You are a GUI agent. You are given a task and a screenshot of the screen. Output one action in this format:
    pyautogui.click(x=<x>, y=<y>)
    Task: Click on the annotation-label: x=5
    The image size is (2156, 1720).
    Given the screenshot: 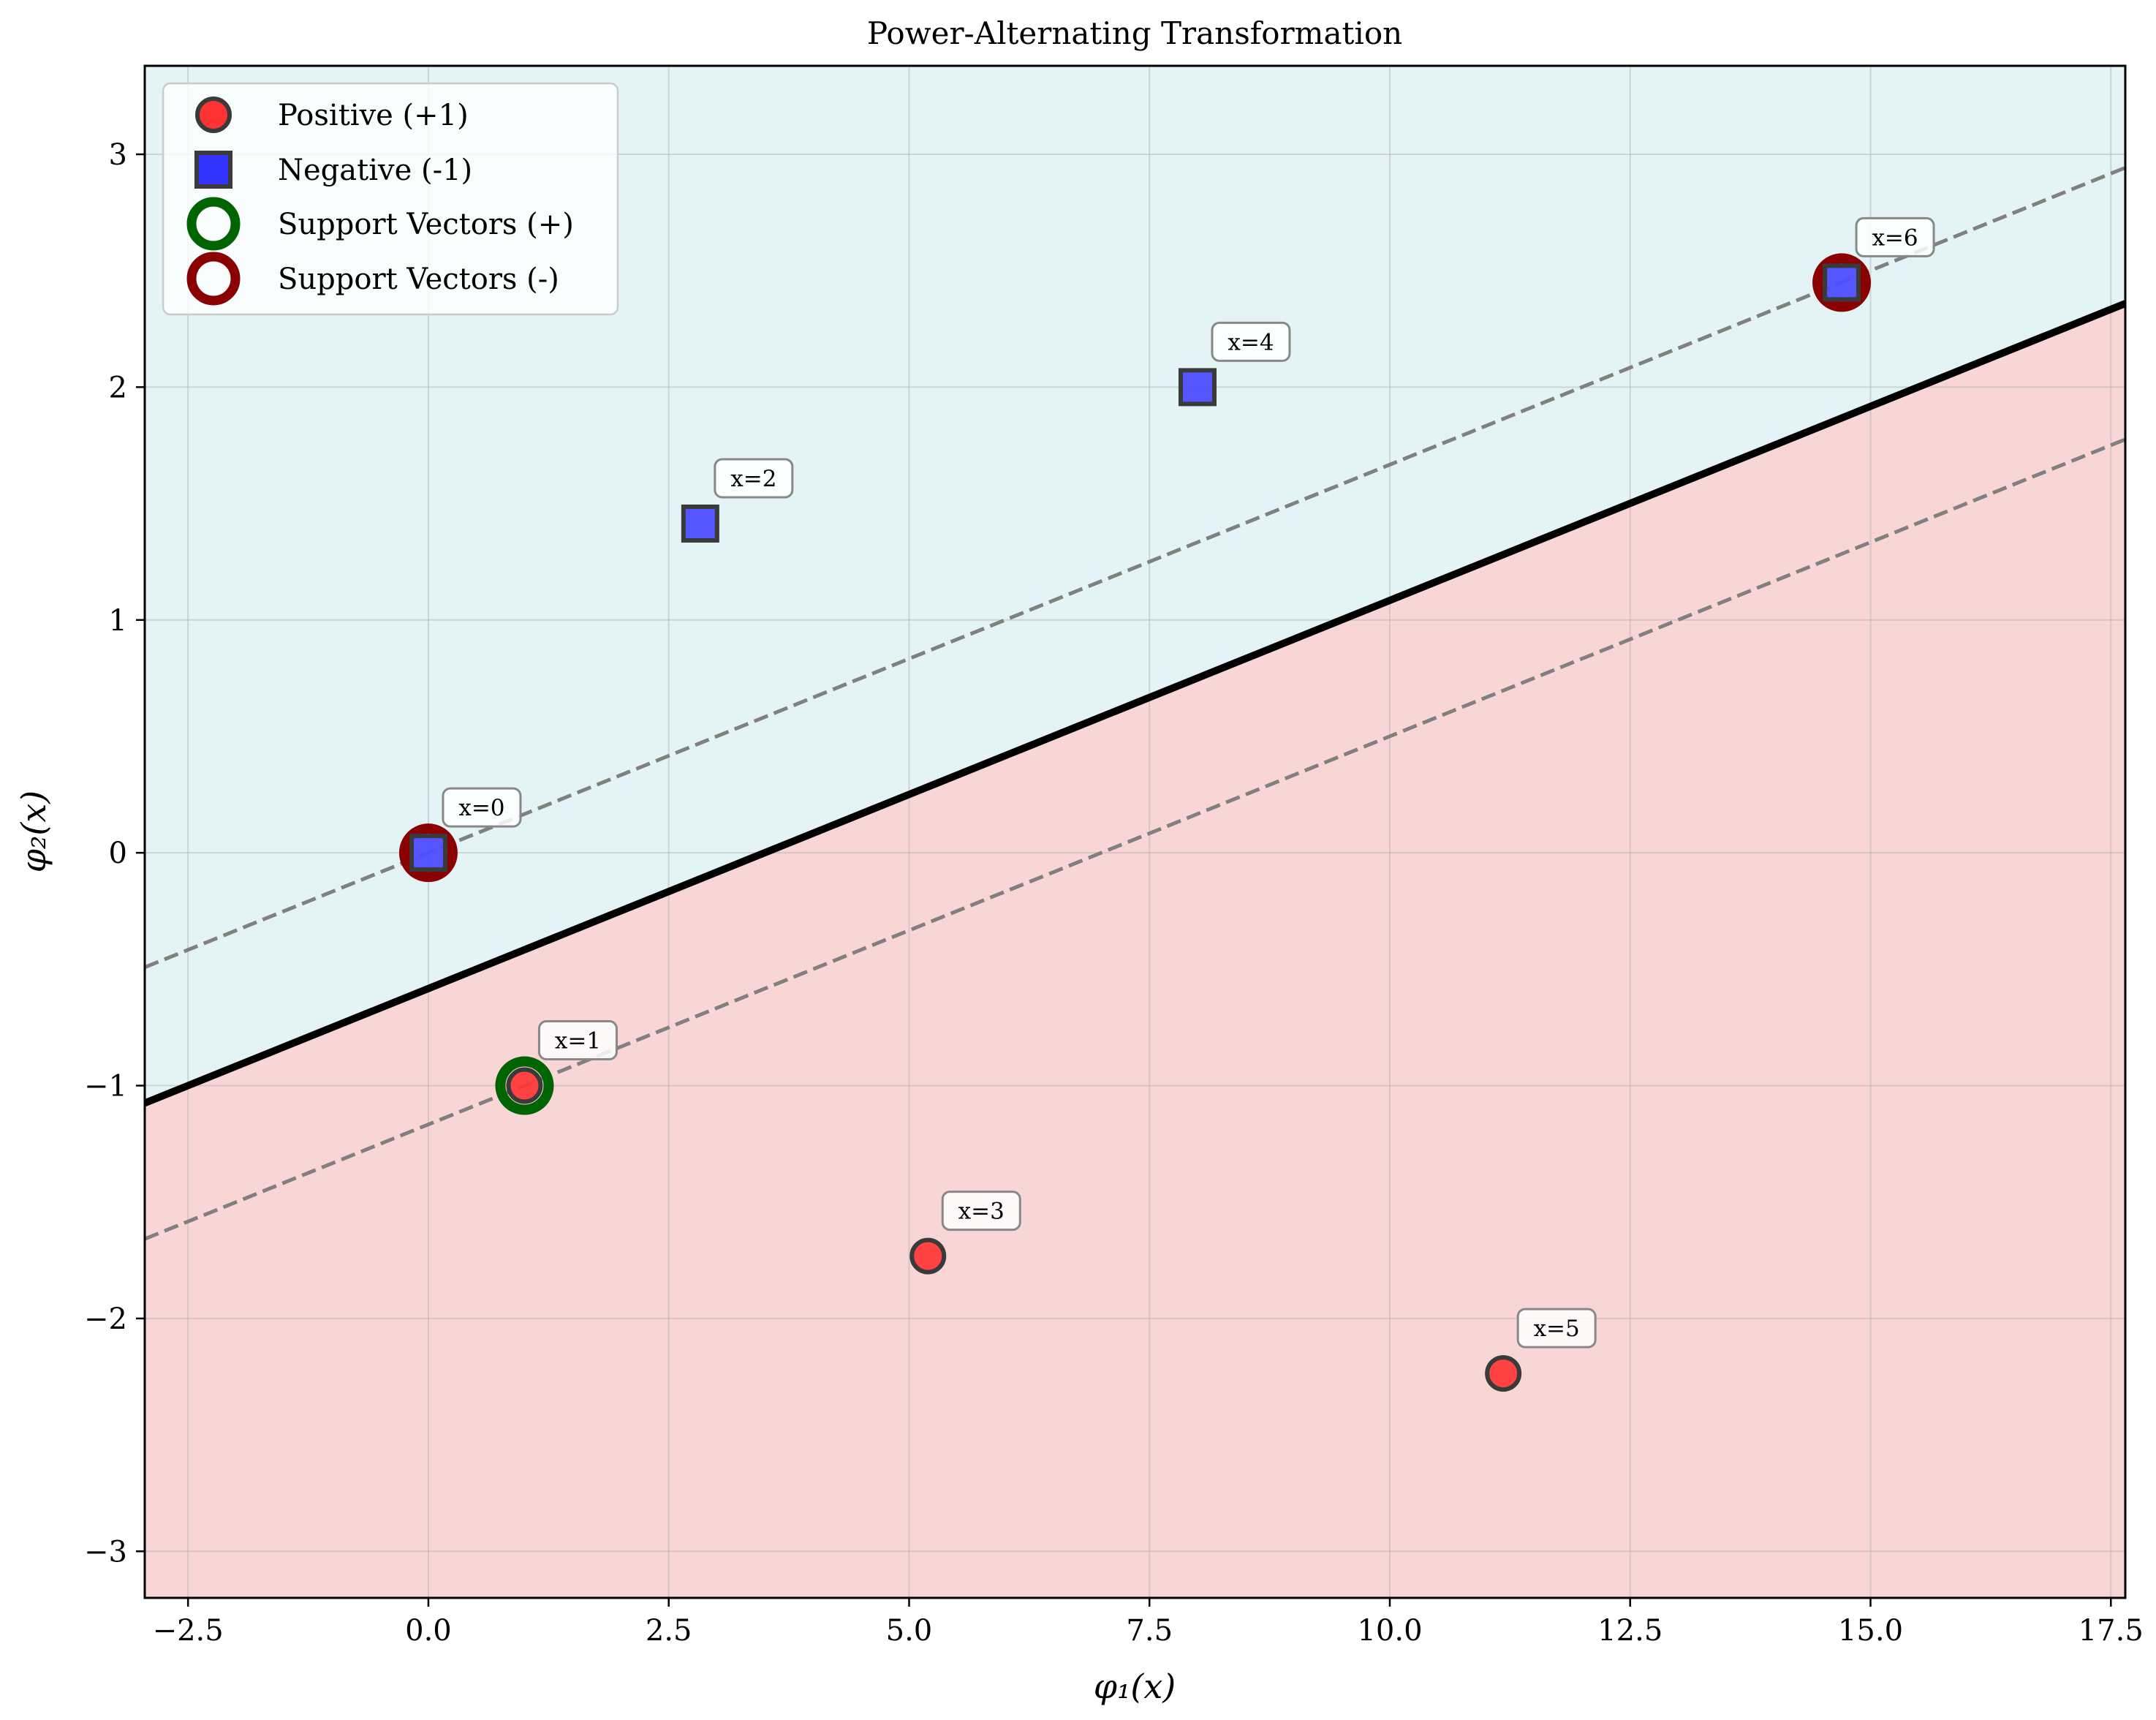 What is the action you would take?
    pyautogui.click(x=1557, y=1329)
    